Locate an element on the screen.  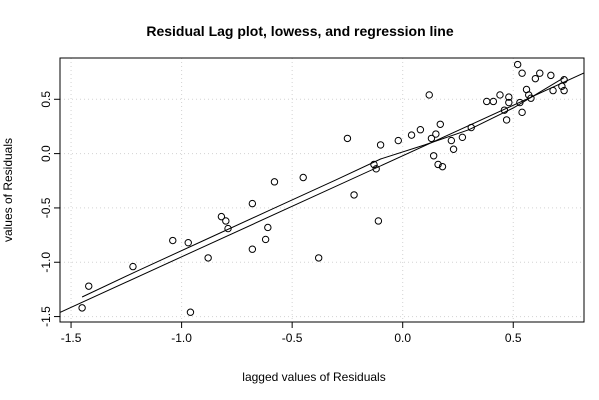
x-tick-label: -1.0 is located at coordinates (181, 338).